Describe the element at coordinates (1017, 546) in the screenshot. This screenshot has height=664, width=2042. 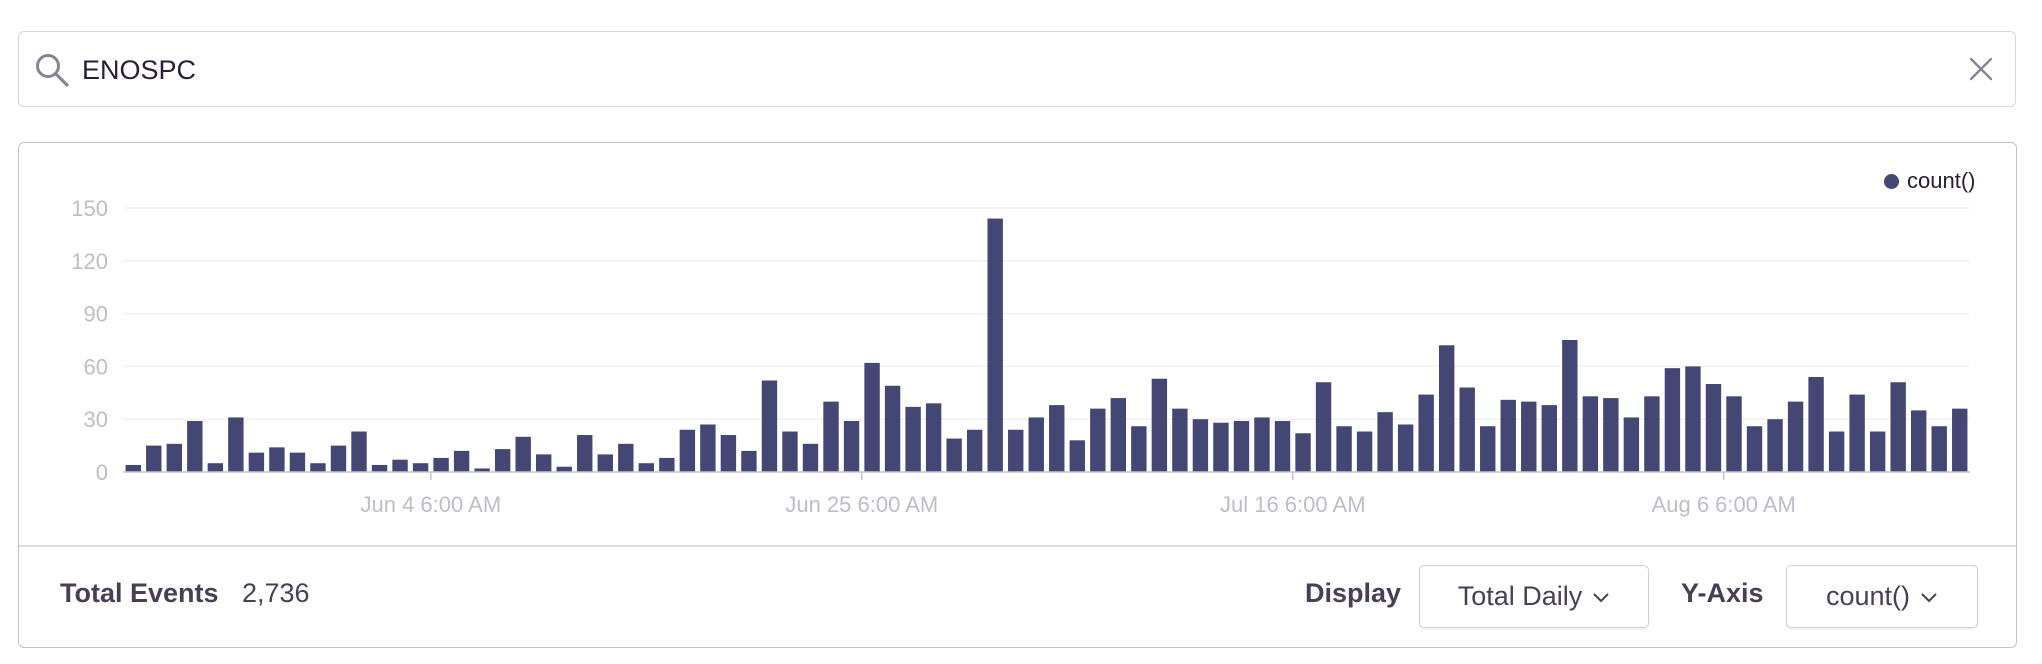
I see `panel-divider` at that location.